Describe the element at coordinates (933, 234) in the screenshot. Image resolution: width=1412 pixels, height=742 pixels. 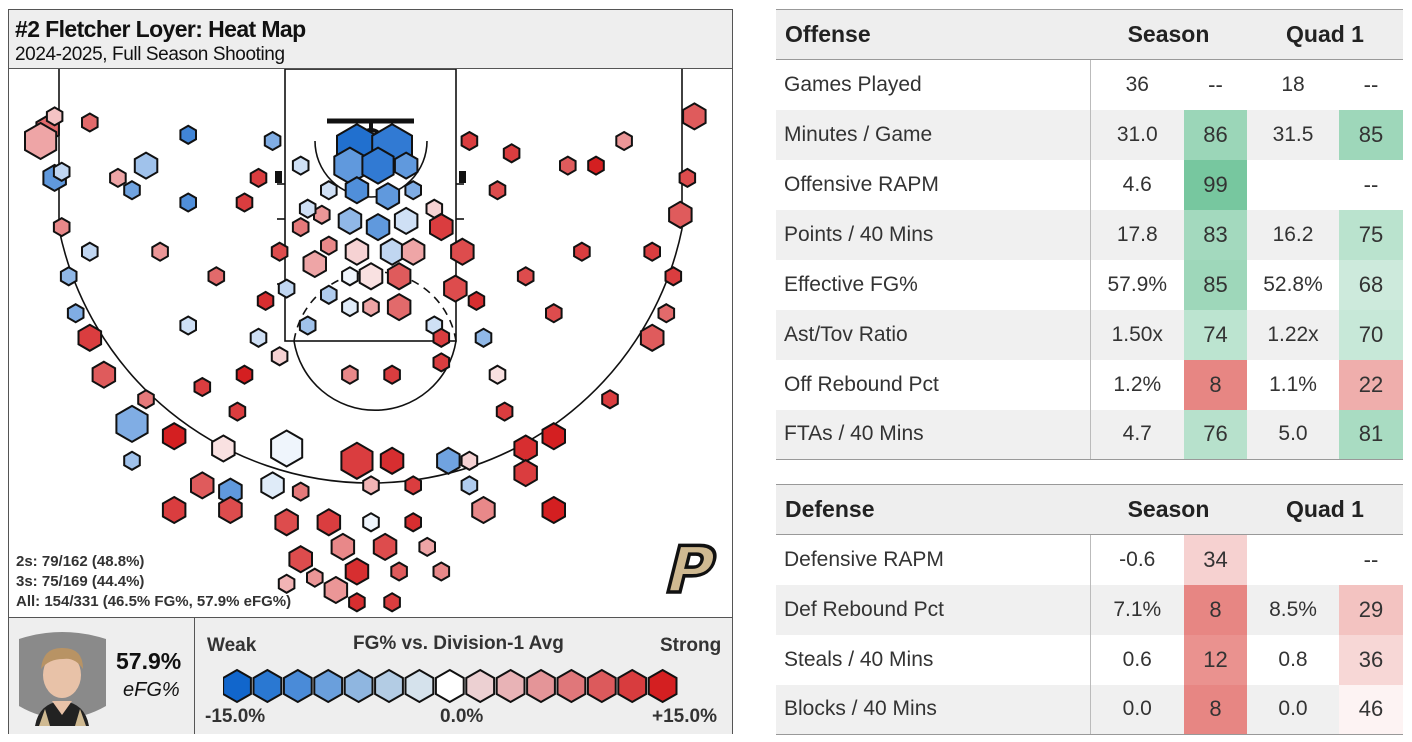
I see `offense-row-label: Points / 40 Mins` at that location.